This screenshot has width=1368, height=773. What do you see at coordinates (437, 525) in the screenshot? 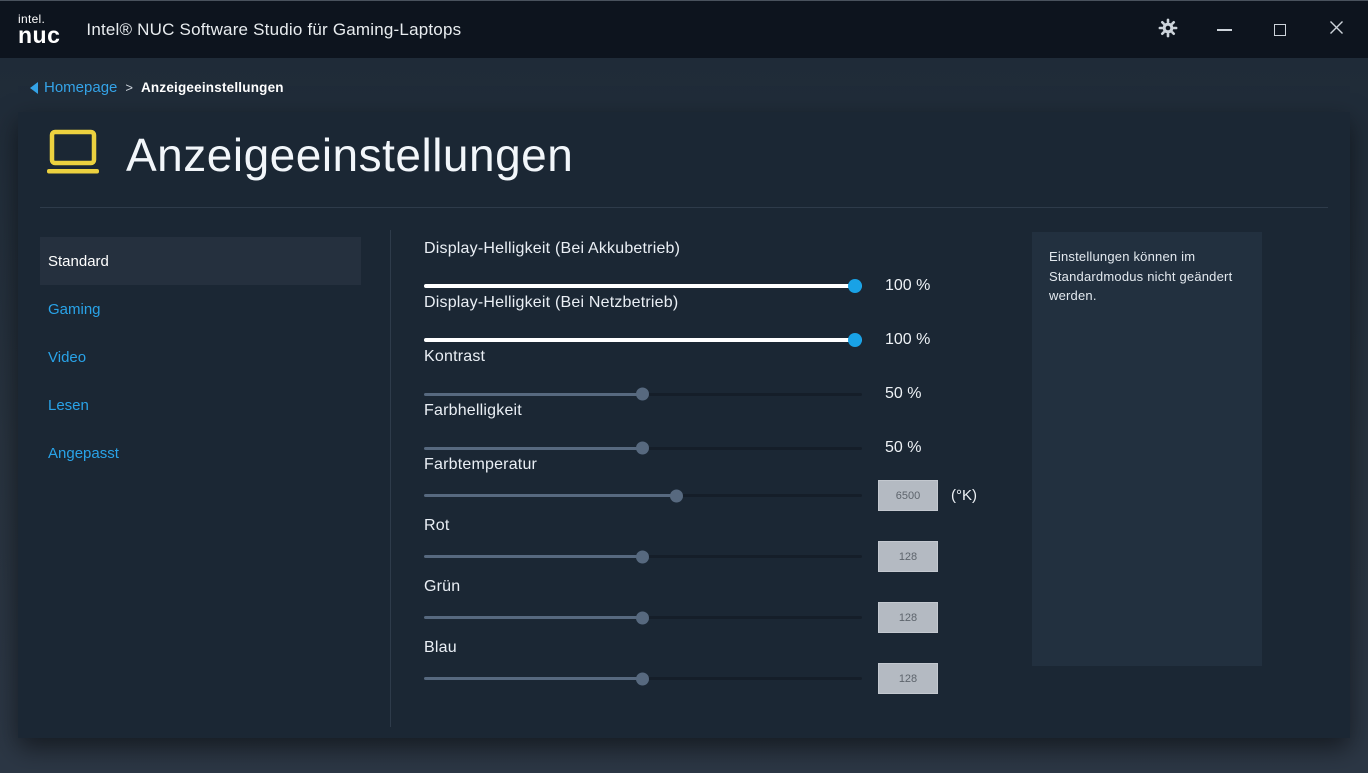
I see `slider-label: Rot` at bounding box center [437, 525].